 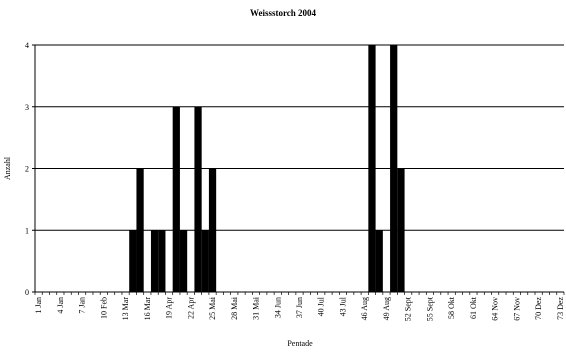 What do you see at coordinates (538, 308) in the screenshot?
I see `x-tick-label-70: 70 Dez` at bounding box center [538, 308].